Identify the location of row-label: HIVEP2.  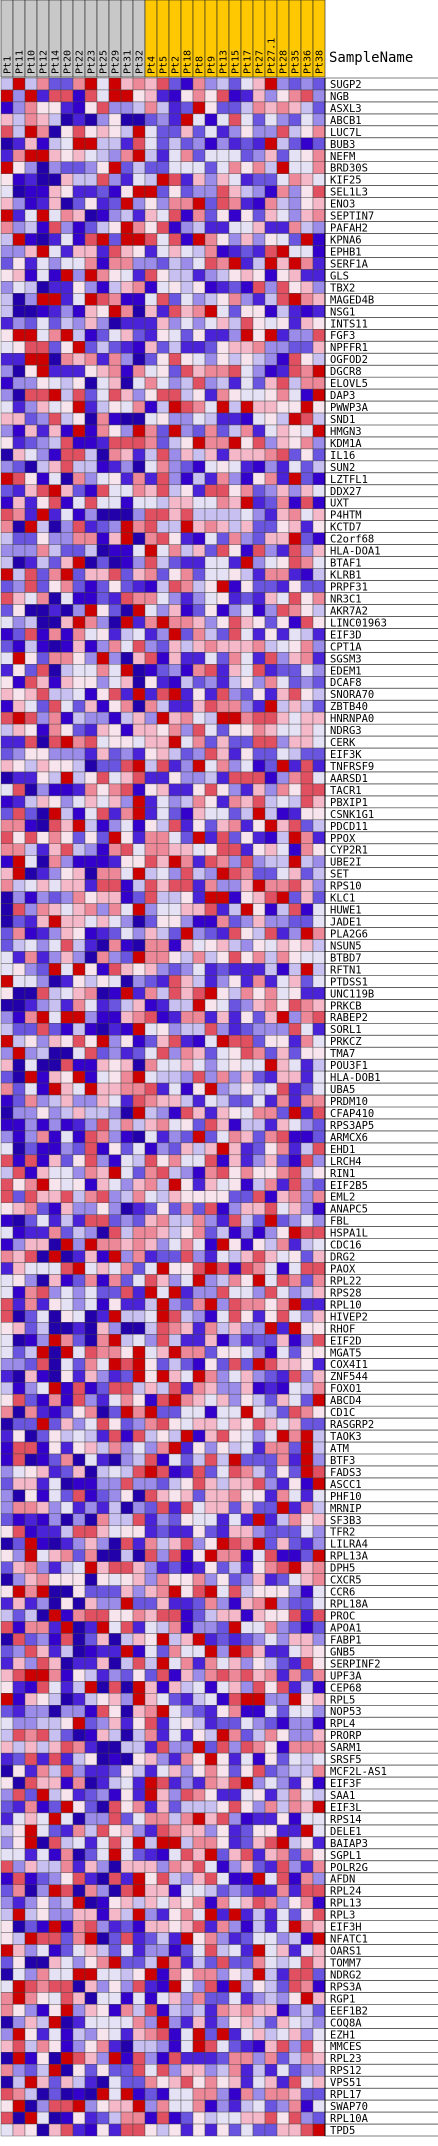
(349, 1317).